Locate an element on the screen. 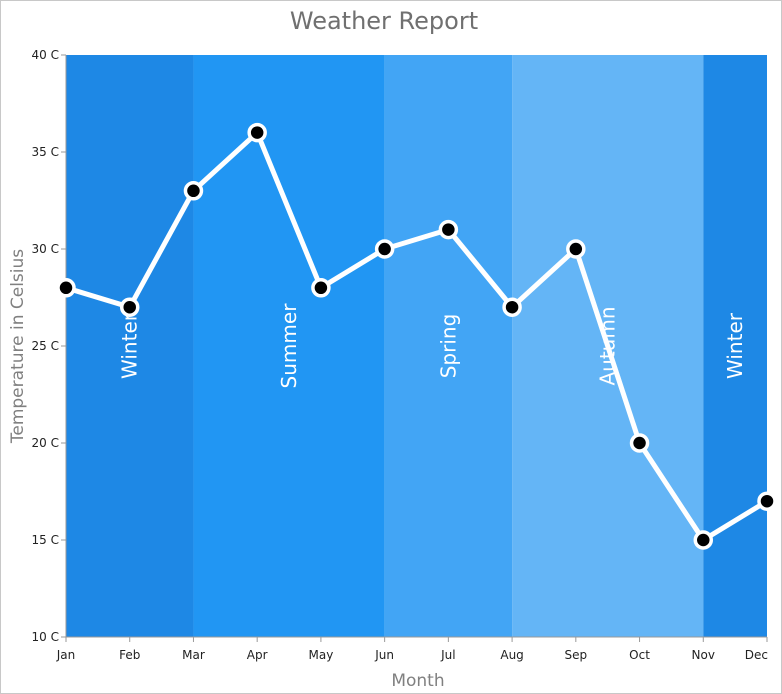  y-tick-label: 10 C is located at coordinates (45, 637).